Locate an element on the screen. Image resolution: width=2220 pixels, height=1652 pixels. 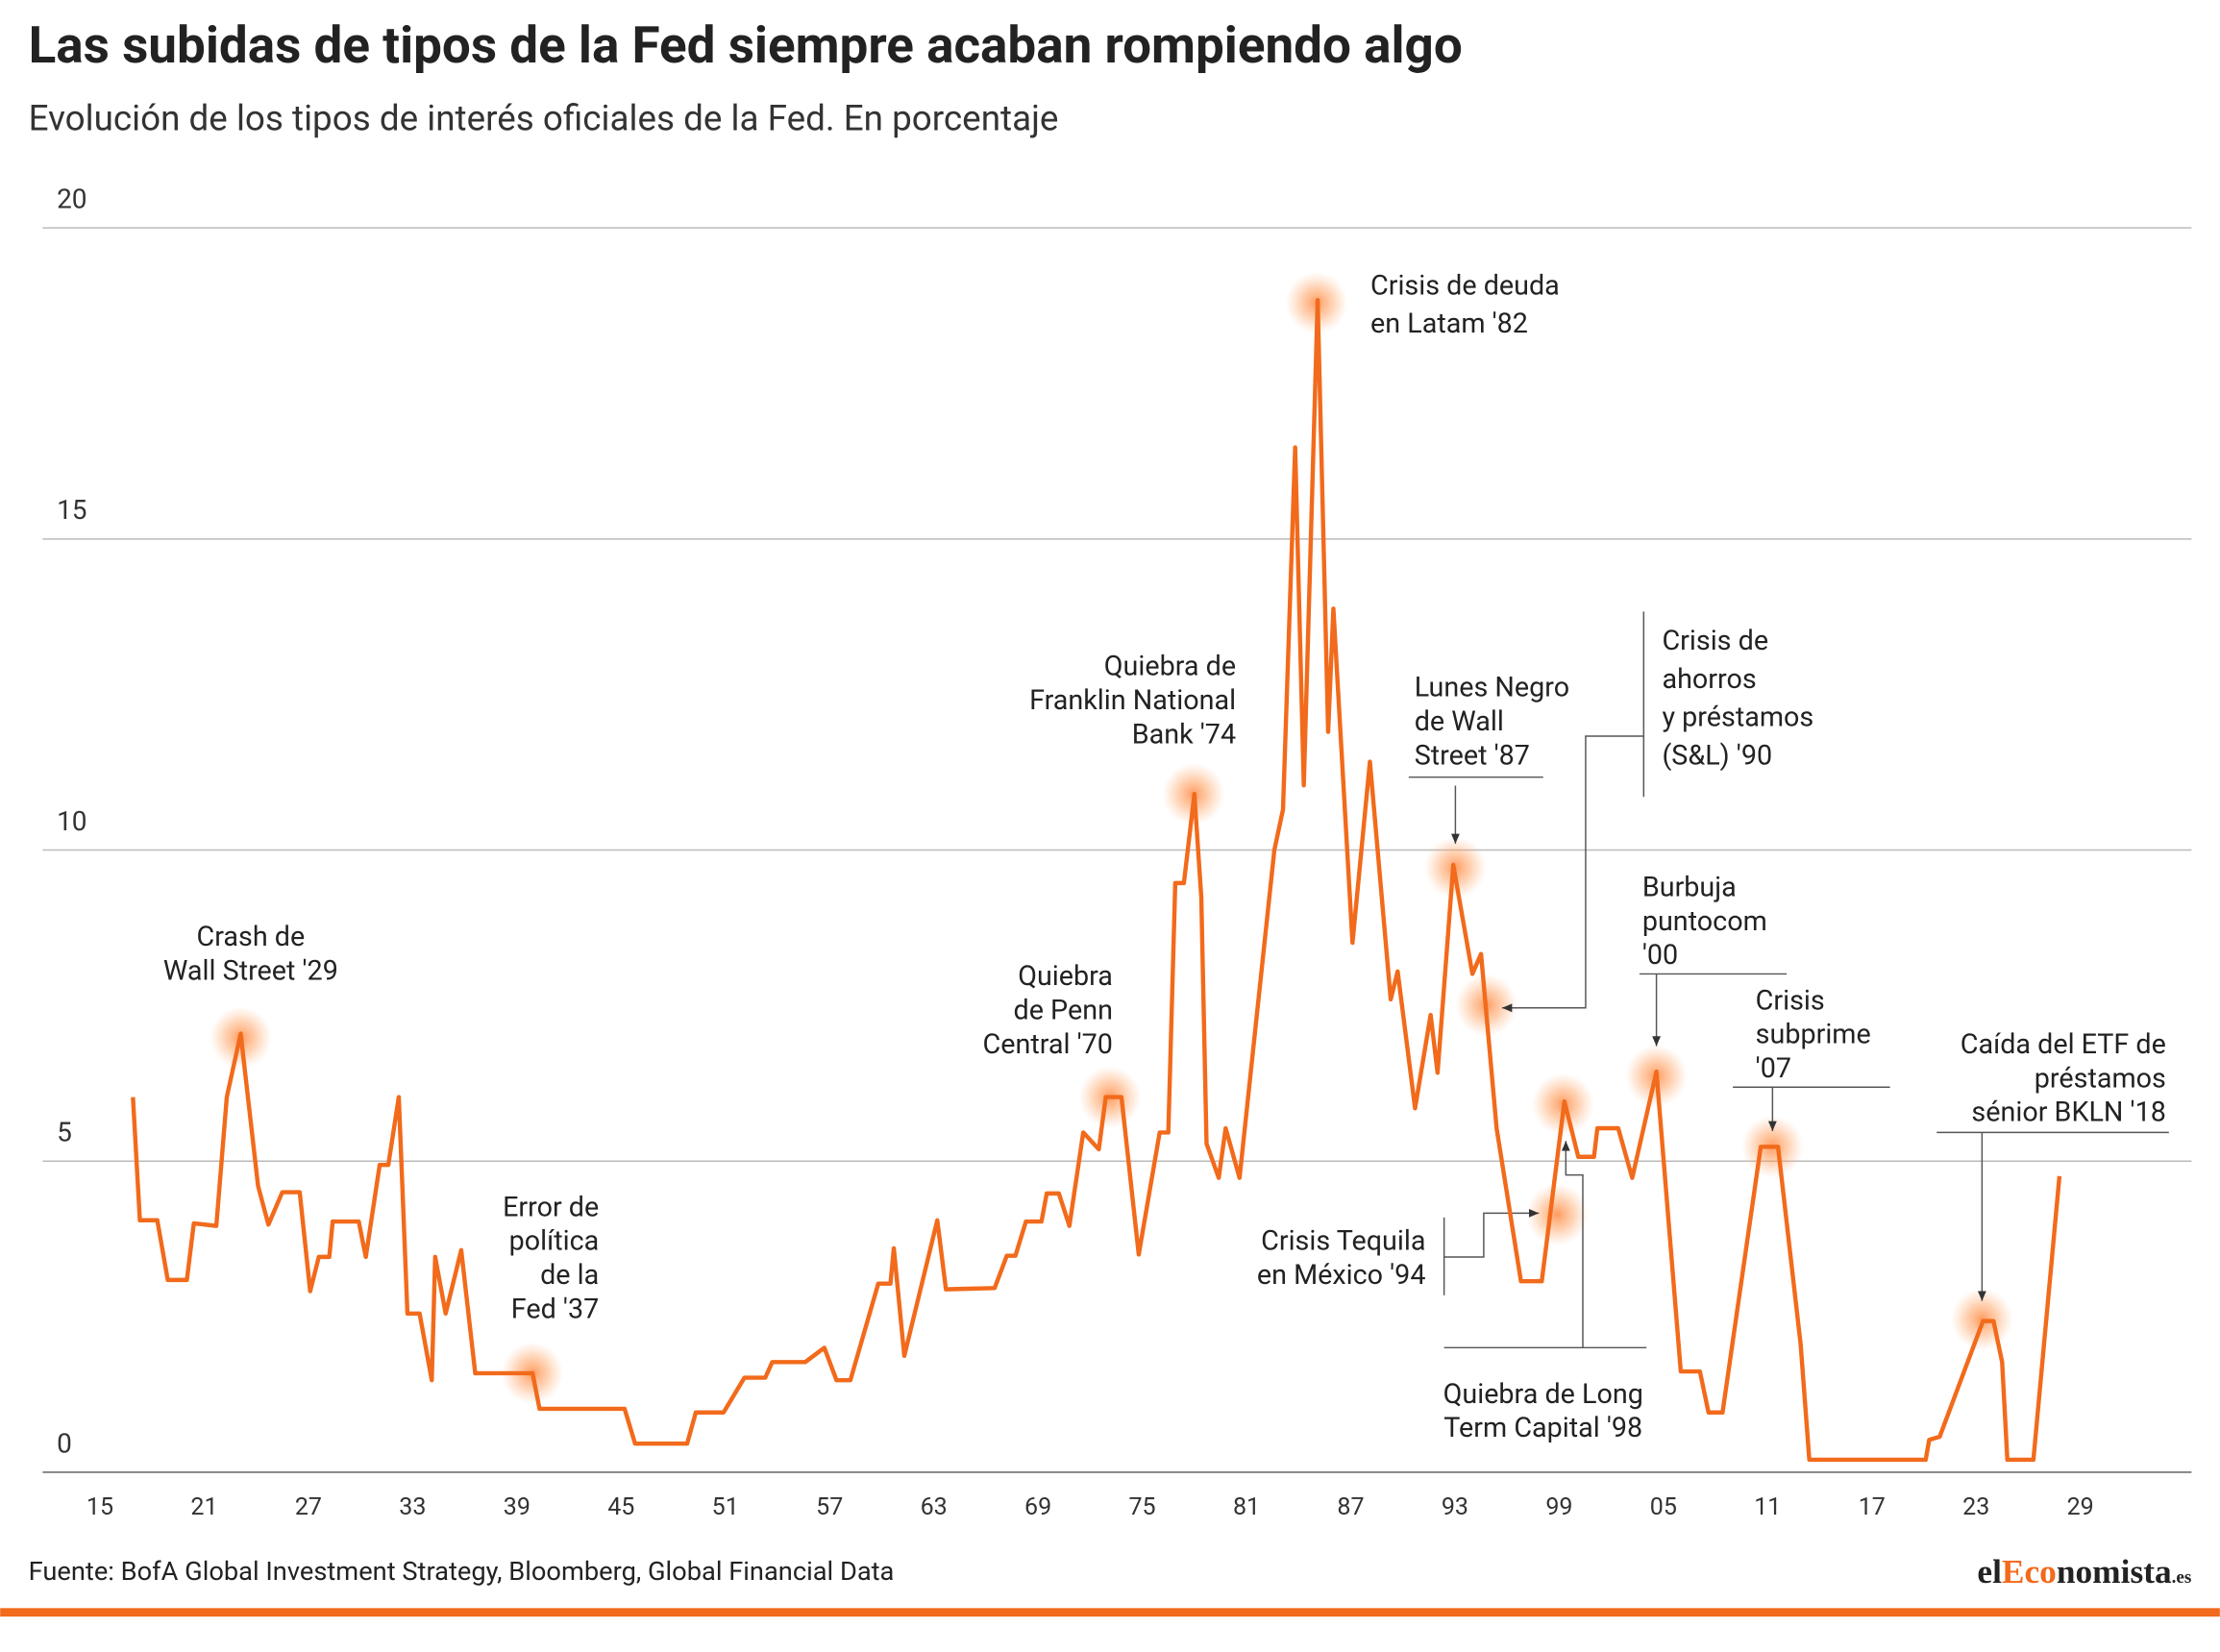
y-tick-label: 15 is located at coordinates (71, 510).